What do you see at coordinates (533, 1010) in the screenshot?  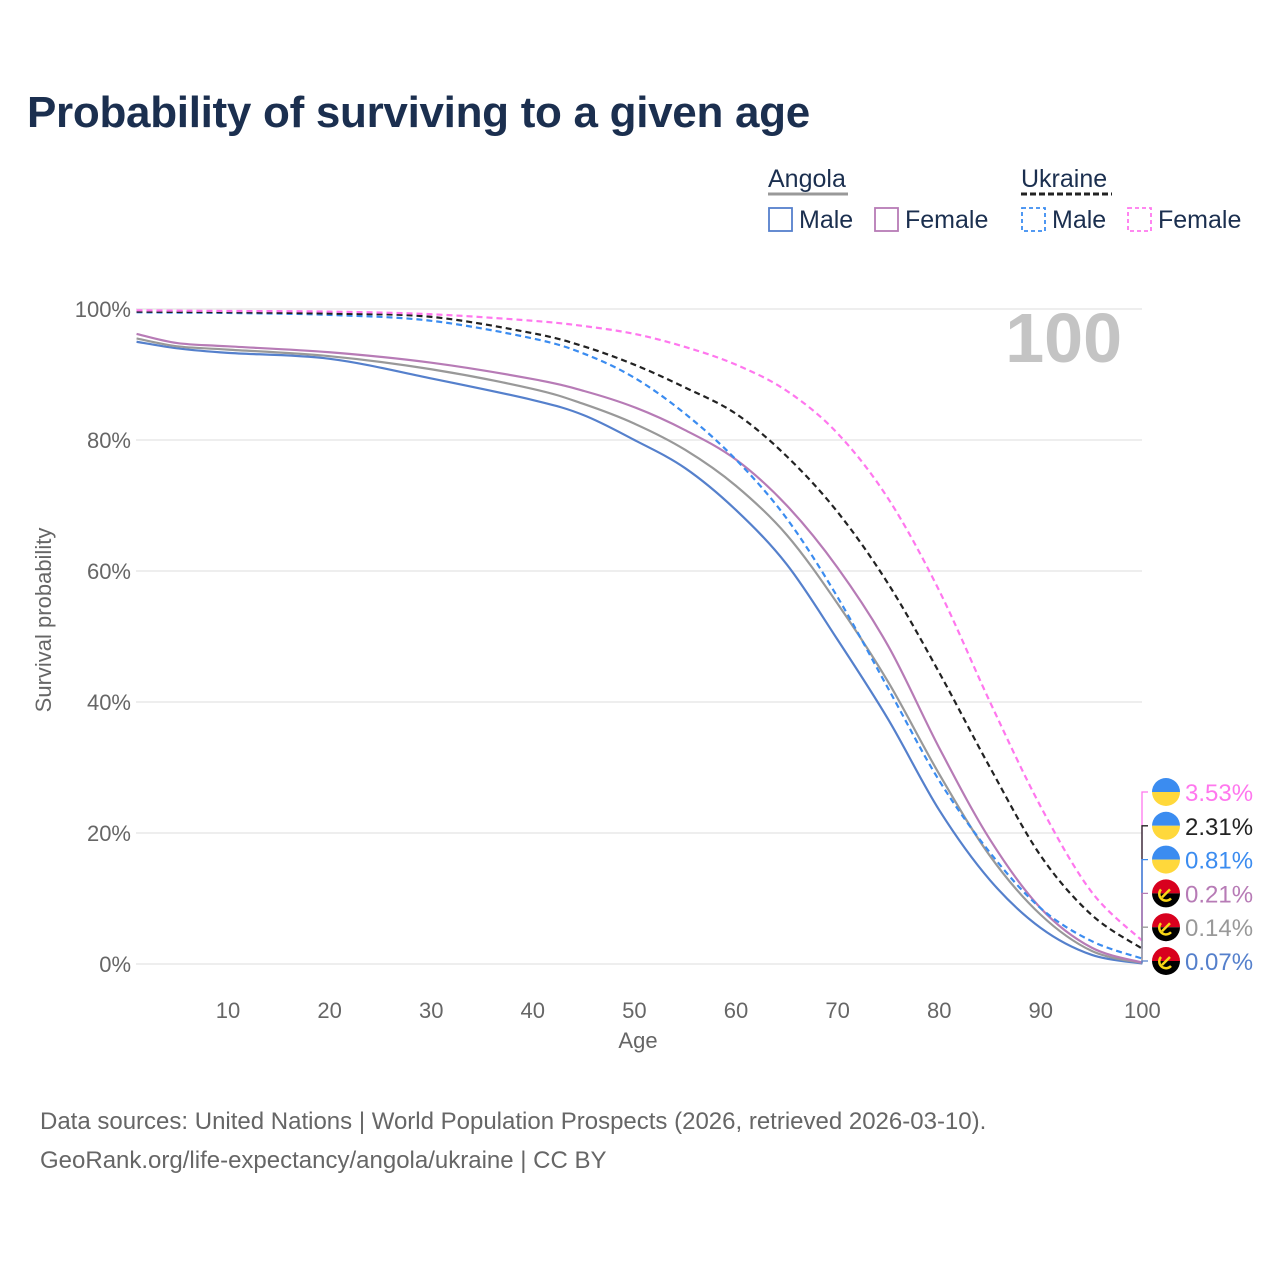 I see `x-tick-label: 40` at bounding box center [533, 1010].